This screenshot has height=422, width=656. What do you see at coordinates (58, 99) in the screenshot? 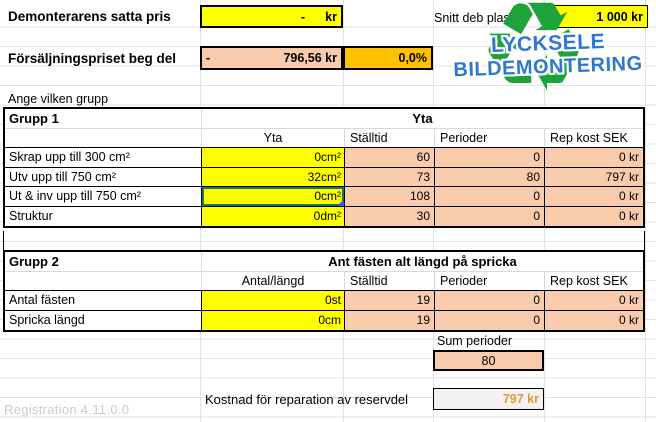
I see `group-prompt: Ange vilken grupp` at bounding box center [58, 99].